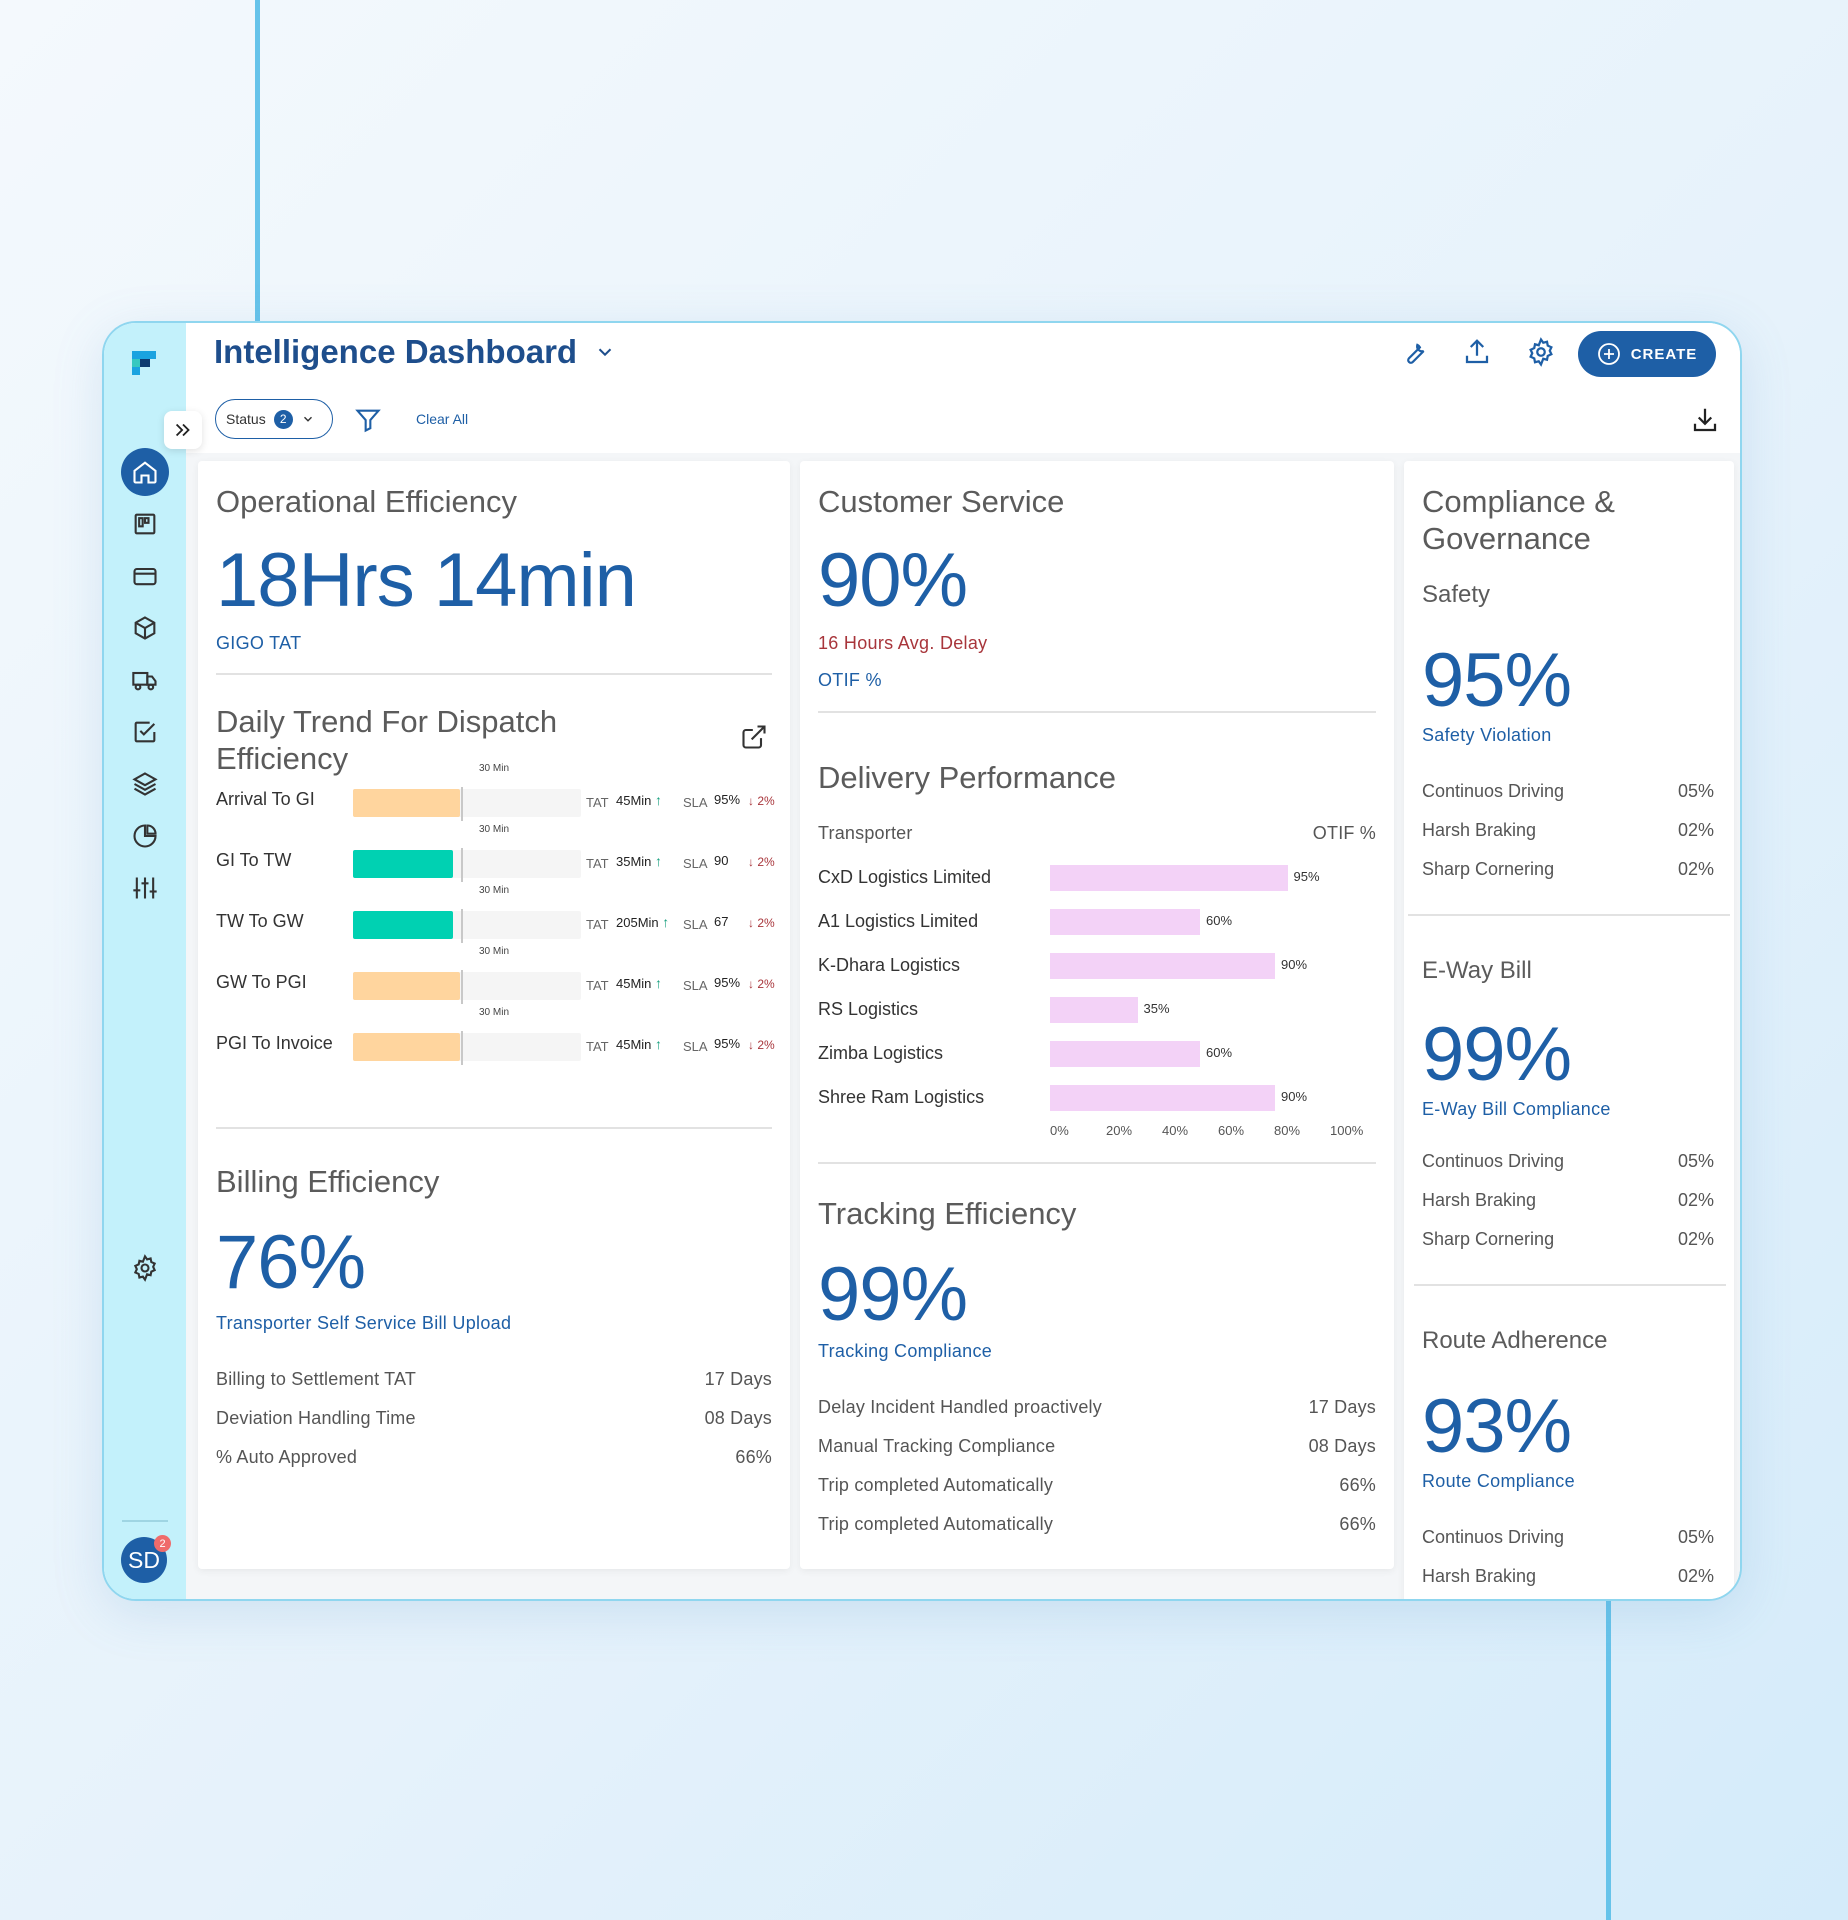 The image size is (1848, 1920). Describe the element at coordinates (145, 888) in the screenshot. I see `sidebar-item-controls` at that location.